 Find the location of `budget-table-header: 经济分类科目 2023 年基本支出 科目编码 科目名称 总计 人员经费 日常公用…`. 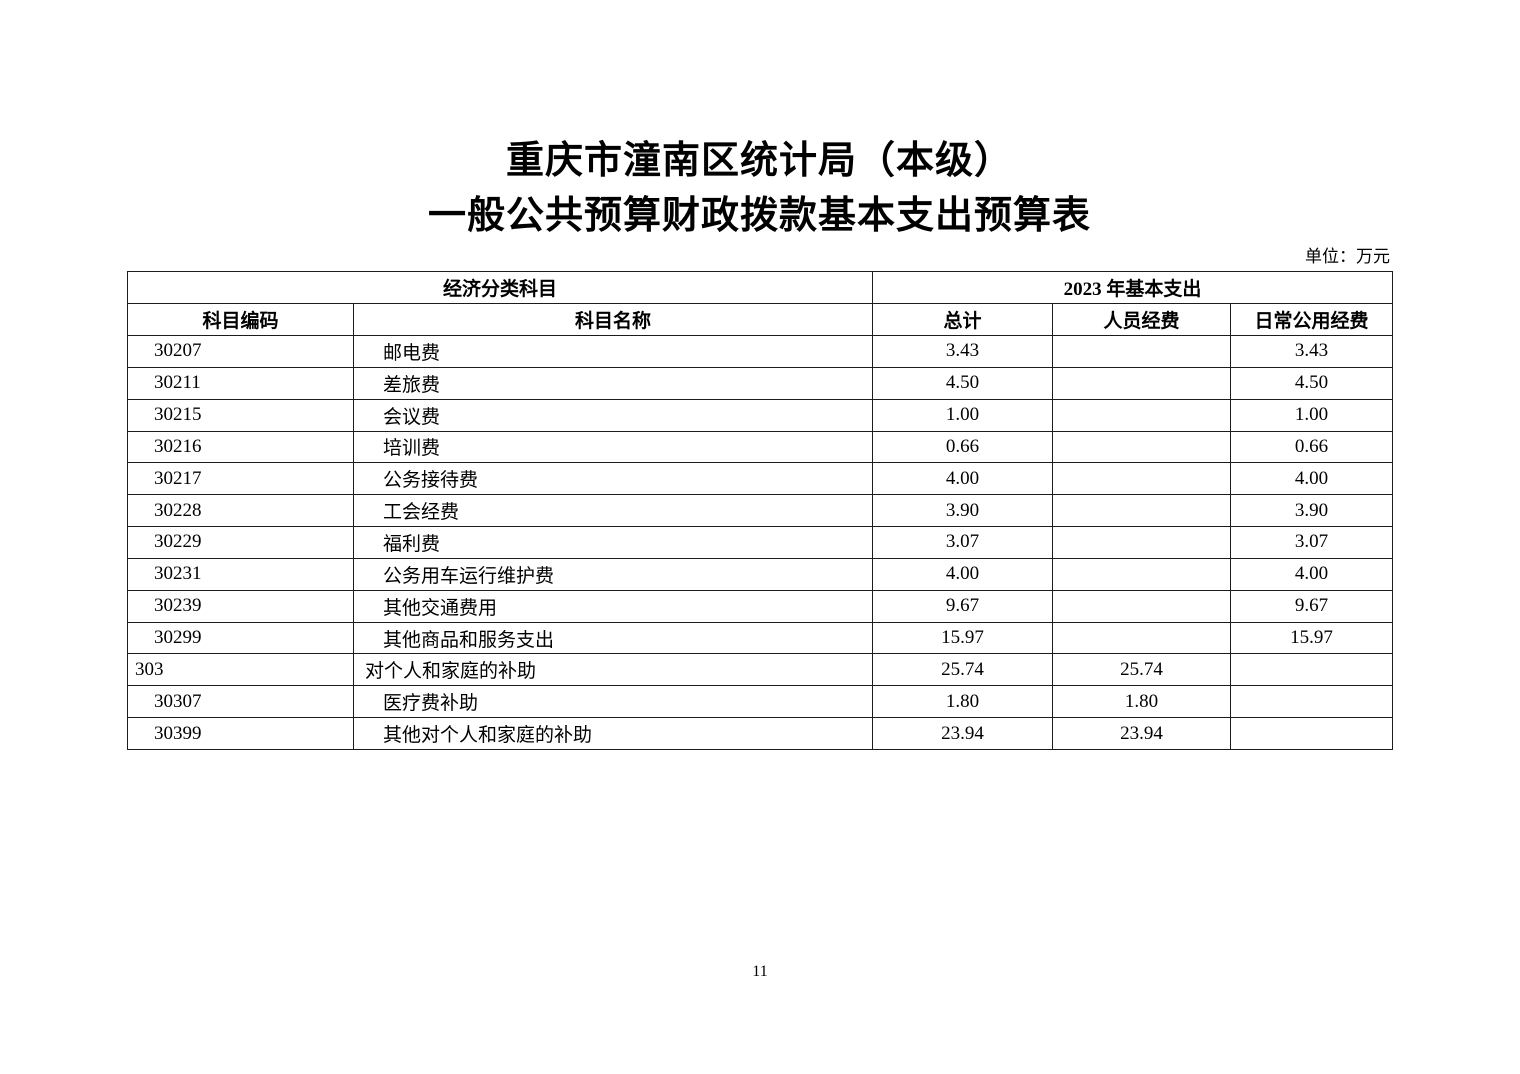

budget-table-header: 经济分类科目 2023 年基本支出 科目编码 科目名称 总计 人员经费 日常公用… is located at coordinates (760, 303).